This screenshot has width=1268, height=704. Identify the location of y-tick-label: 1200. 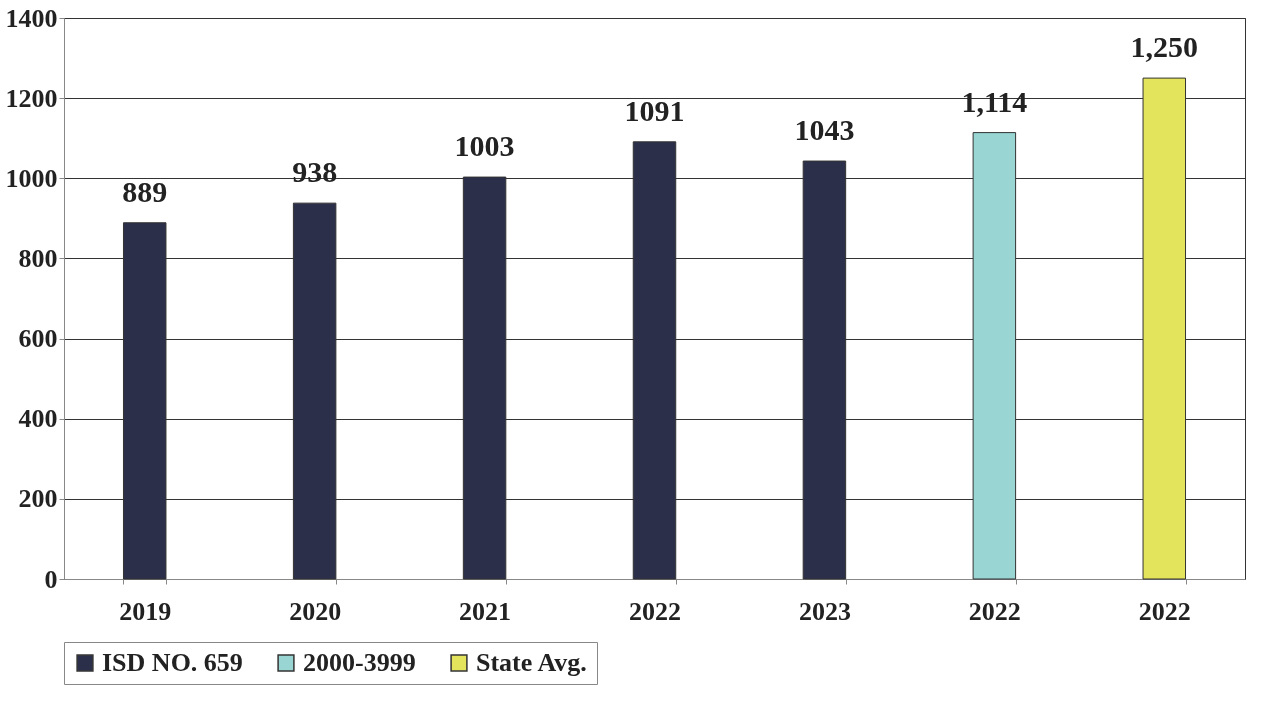
(31, 98).